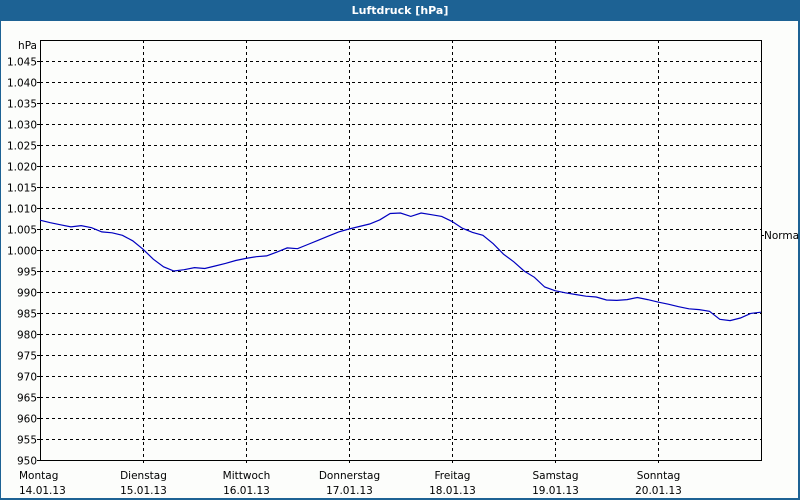  Describe the element at coordinates (555, 476) in the screenshot. I see `x-tick-day: Samstag` at that location.